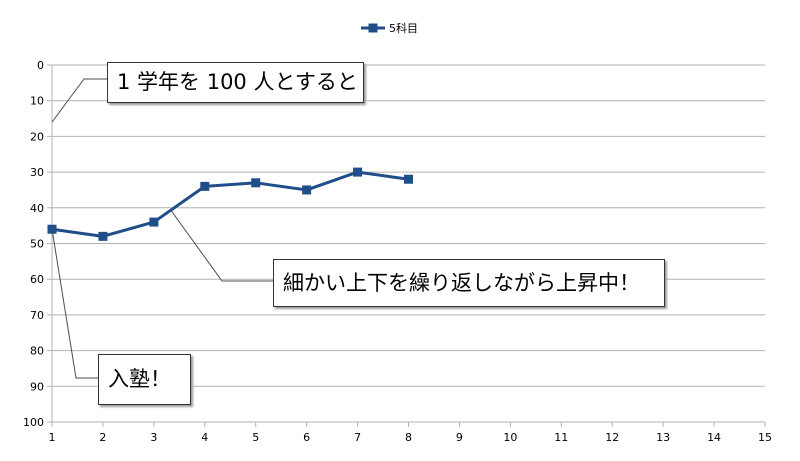 The image size is (800, 461). I want to click on legend: 5科目, so click(389, 28).